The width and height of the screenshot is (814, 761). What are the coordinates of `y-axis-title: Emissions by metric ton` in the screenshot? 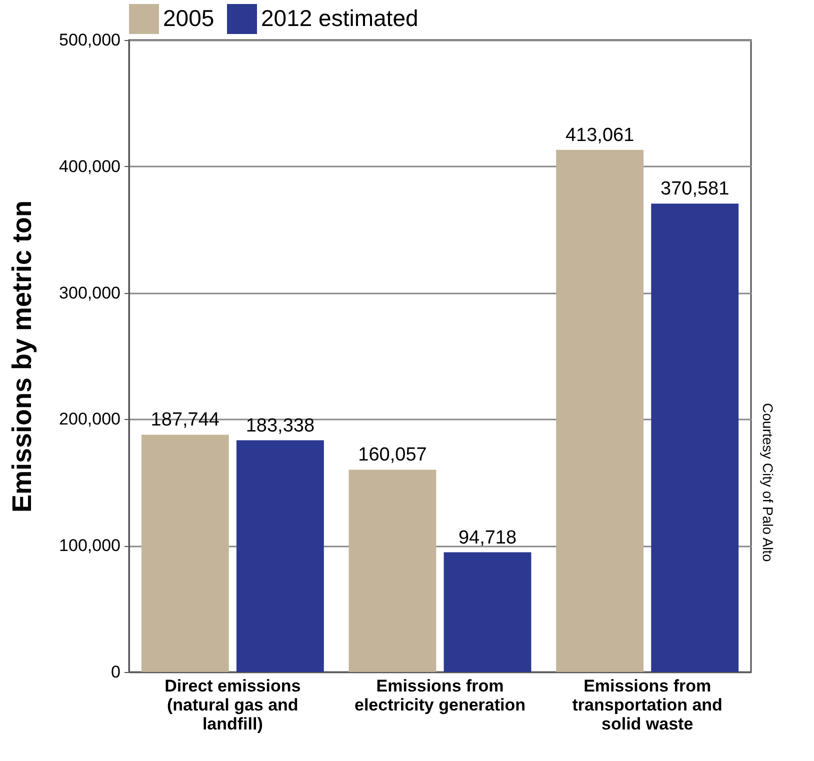 It's located at (22, 356).